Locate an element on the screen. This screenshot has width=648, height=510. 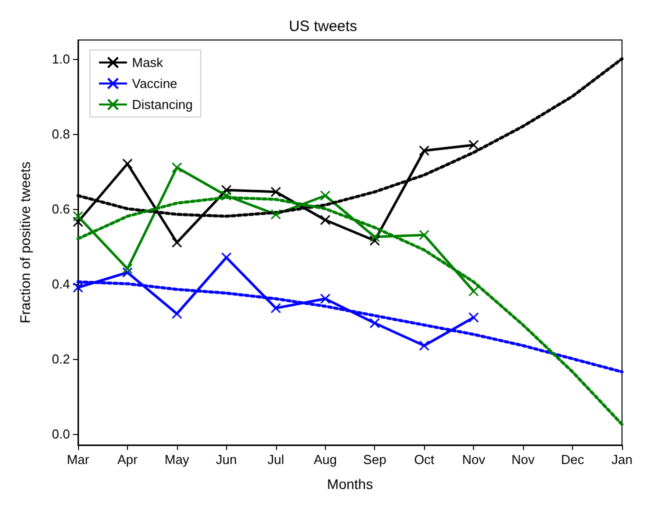
y-tick-label: 0.0 is located at coordinates (61, 434).